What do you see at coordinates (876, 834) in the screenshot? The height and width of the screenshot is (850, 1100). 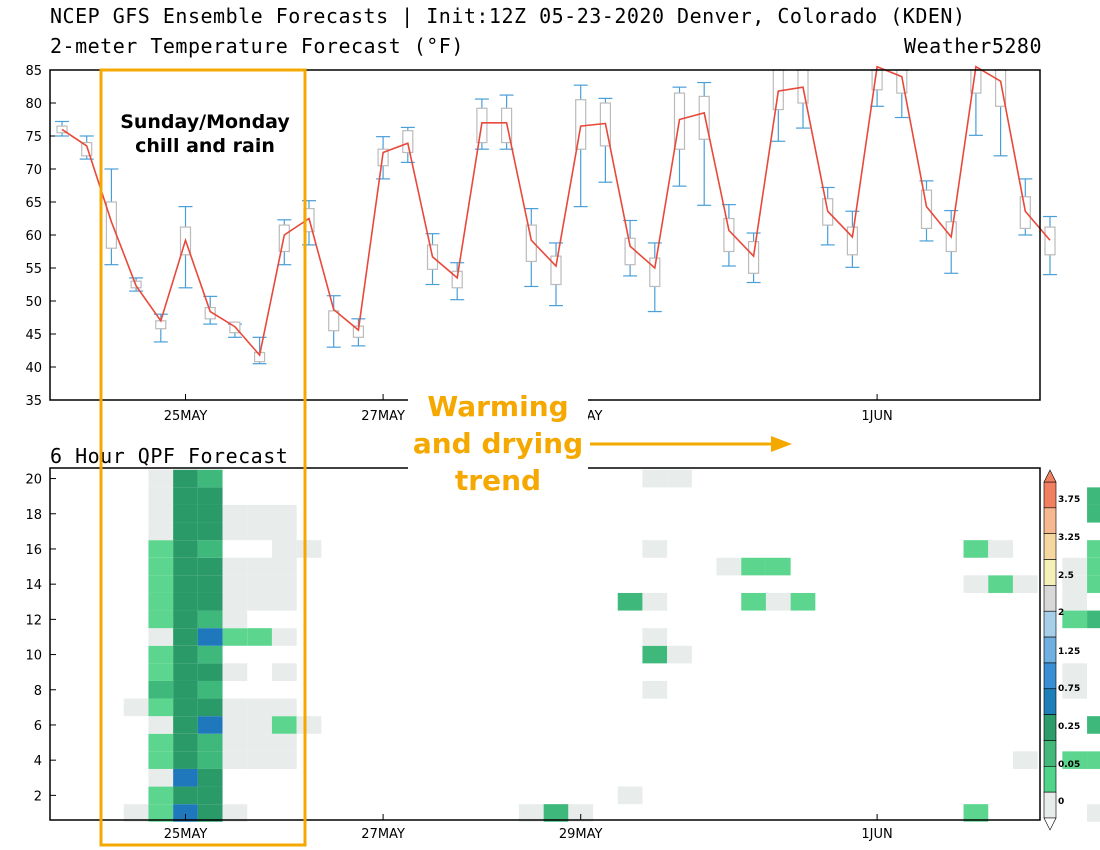 I see `x-tick-label: 1JUN` at bounding box center [876, 834].